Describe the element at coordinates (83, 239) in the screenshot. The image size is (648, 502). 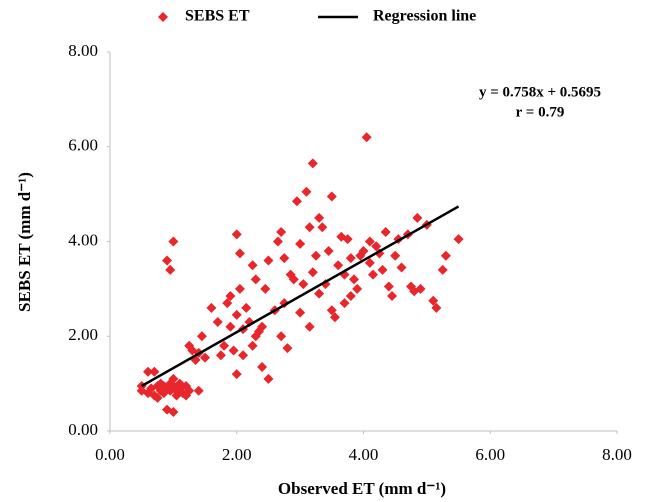
I see `y-tick-label: 4.00` at that location.